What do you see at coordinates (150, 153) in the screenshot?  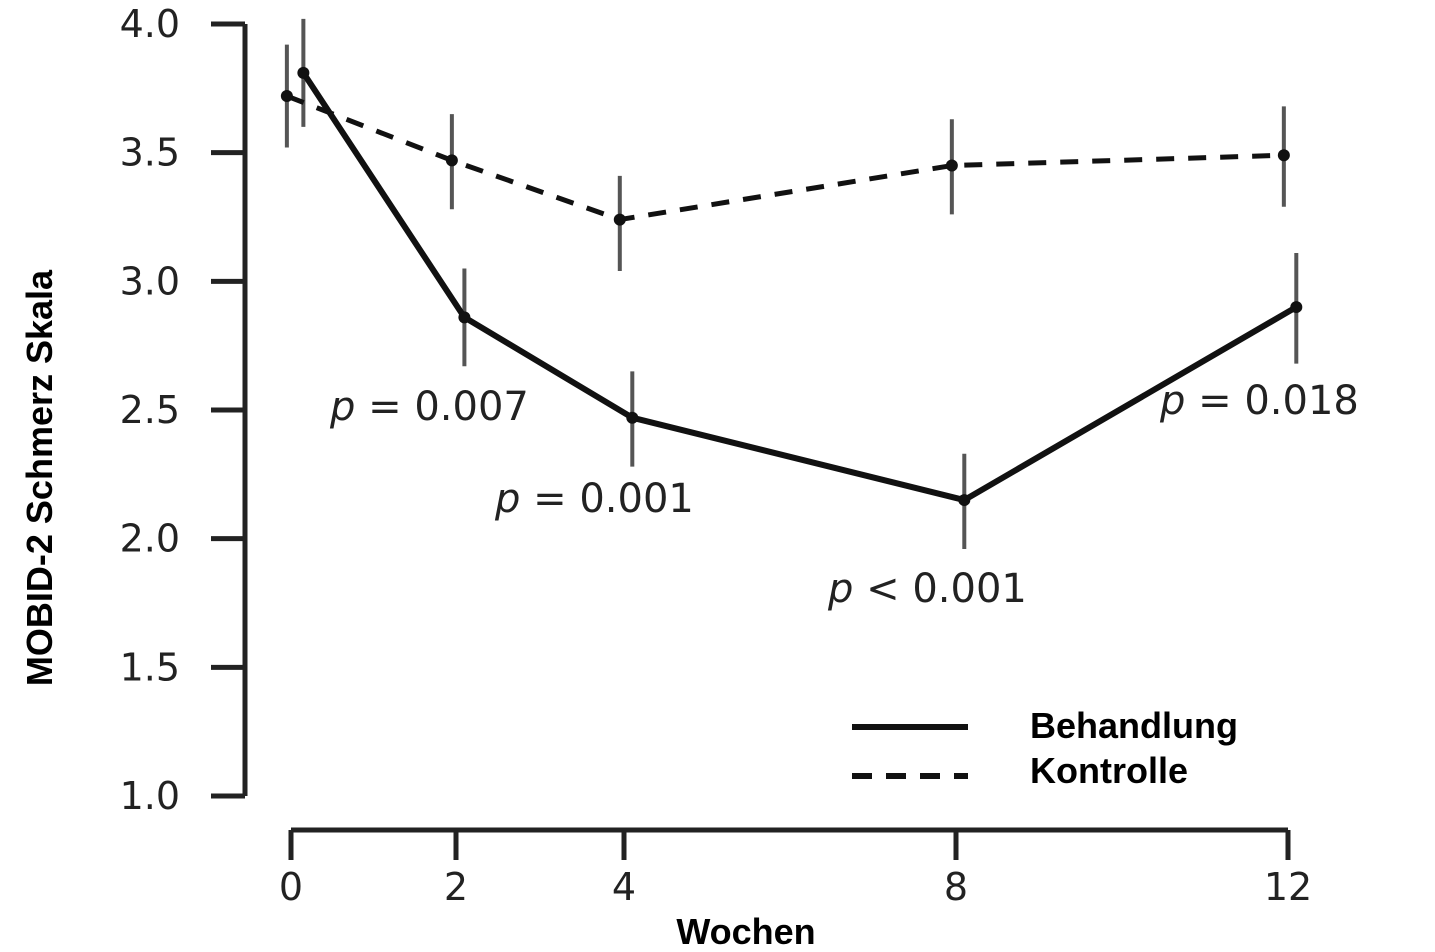 I see `y-tick-label: 3.5` at bounding box center [150, 153].